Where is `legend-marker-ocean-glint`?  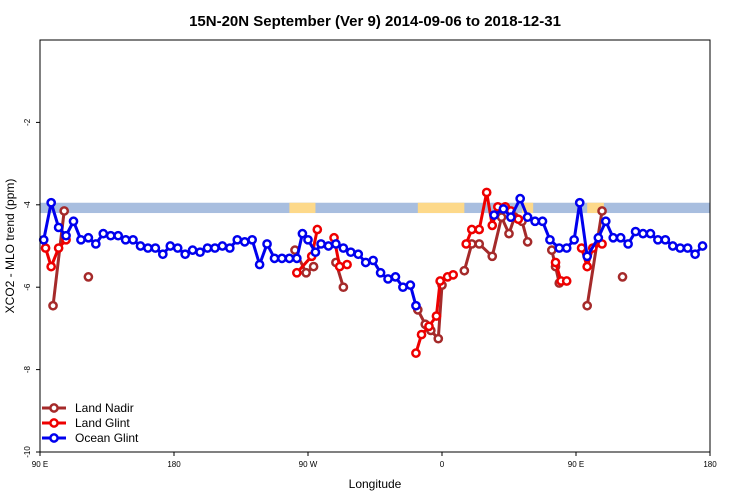 legend-marker-ocean-glint is located at coordinates (54, 438).